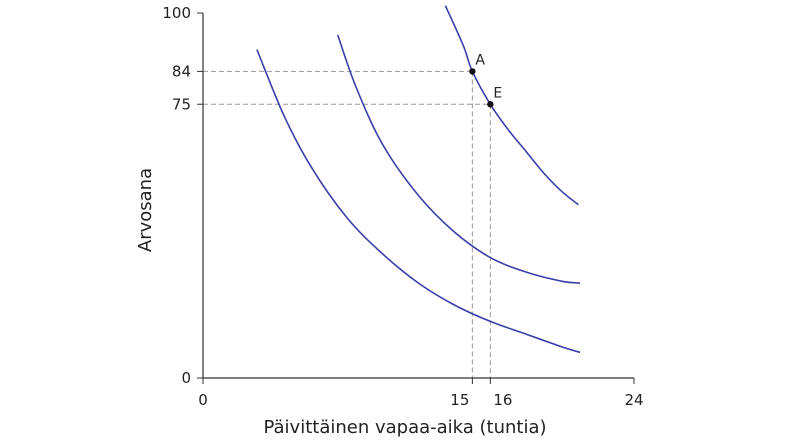 The height and width of the screenshot is (444, 810). I want to click on x-axis-title: Päivittäinen vapaa-aika (tuntia), so click(404, 427).